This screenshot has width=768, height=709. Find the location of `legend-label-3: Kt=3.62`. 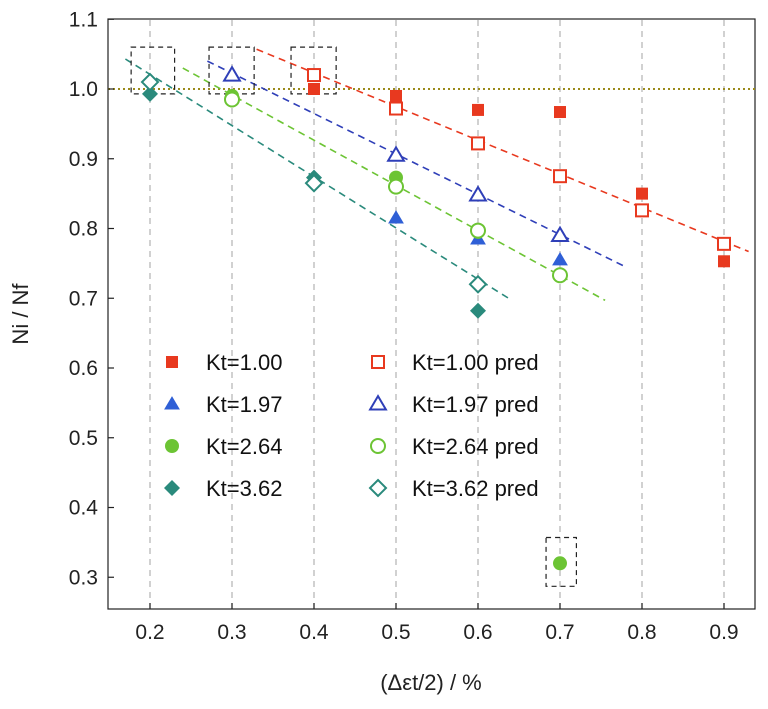

legend-label-3: Kt=3.62 is located at coordinates (244, 488).